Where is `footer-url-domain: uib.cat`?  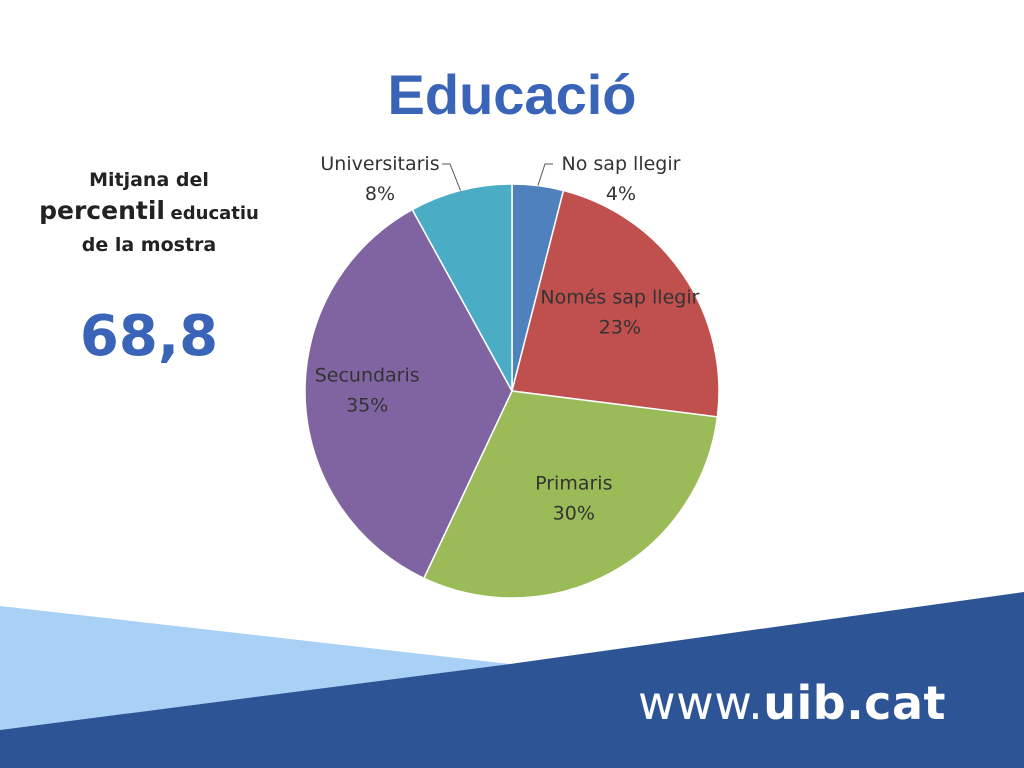
footer-url-domain: uib.cat is located at coordinates (854, 703).